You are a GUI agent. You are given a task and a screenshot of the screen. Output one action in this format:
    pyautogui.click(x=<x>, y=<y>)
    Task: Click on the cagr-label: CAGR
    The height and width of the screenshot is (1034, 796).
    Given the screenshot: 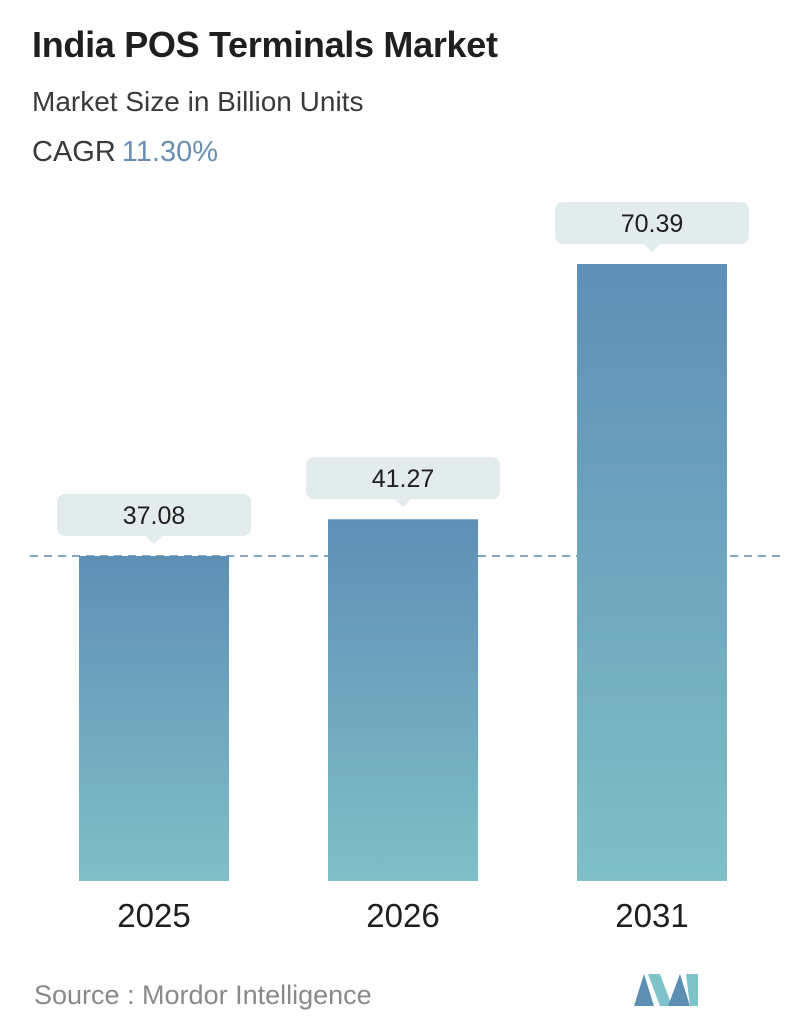 What is the action you would take?
    pyautogui.click(x=74, y=152)
    